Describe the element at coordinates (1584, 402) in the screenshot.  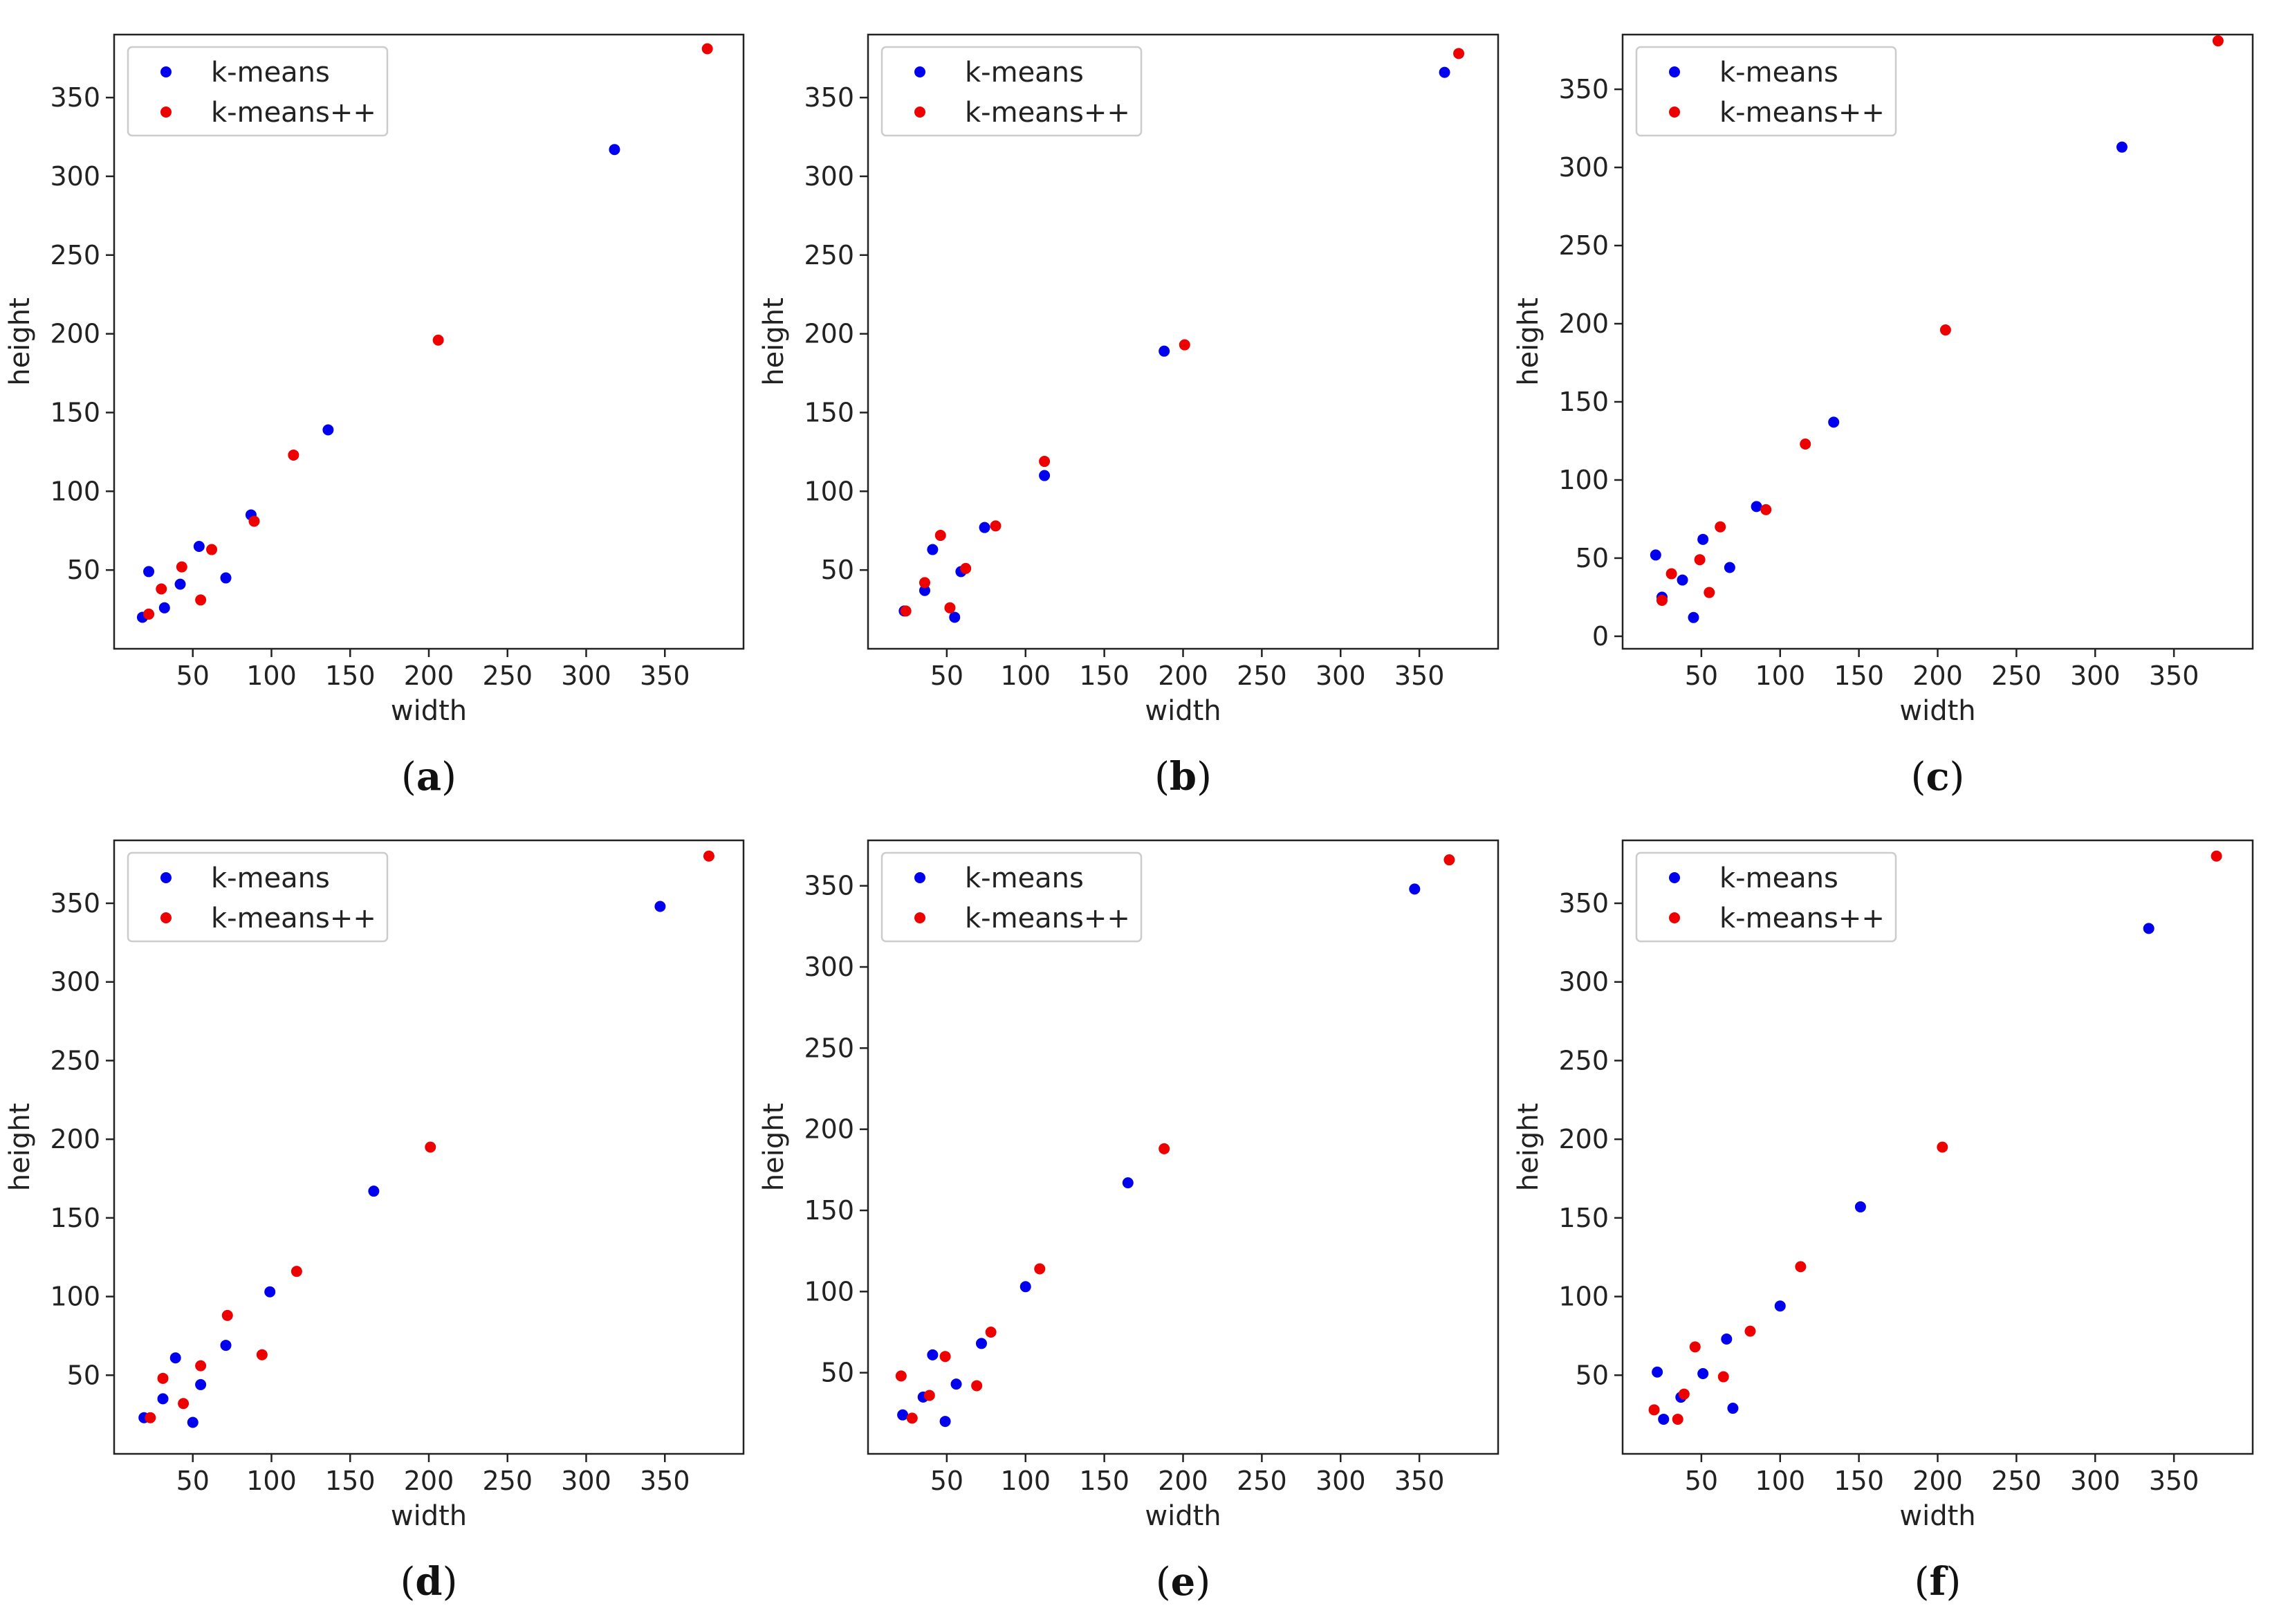
I see `y-tick-label: 150` at that location.